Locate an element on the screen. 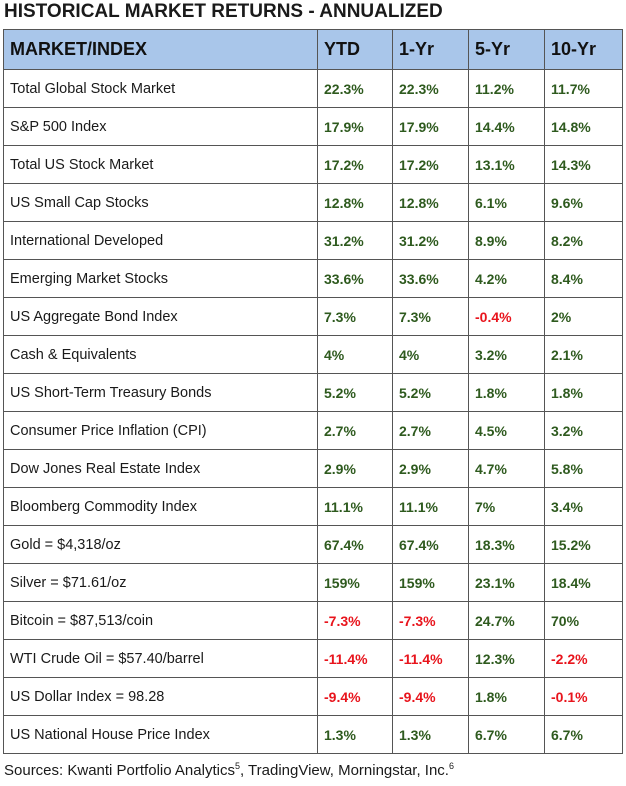  cell-5yr: 13.1% is located at coordinates (506, 164).